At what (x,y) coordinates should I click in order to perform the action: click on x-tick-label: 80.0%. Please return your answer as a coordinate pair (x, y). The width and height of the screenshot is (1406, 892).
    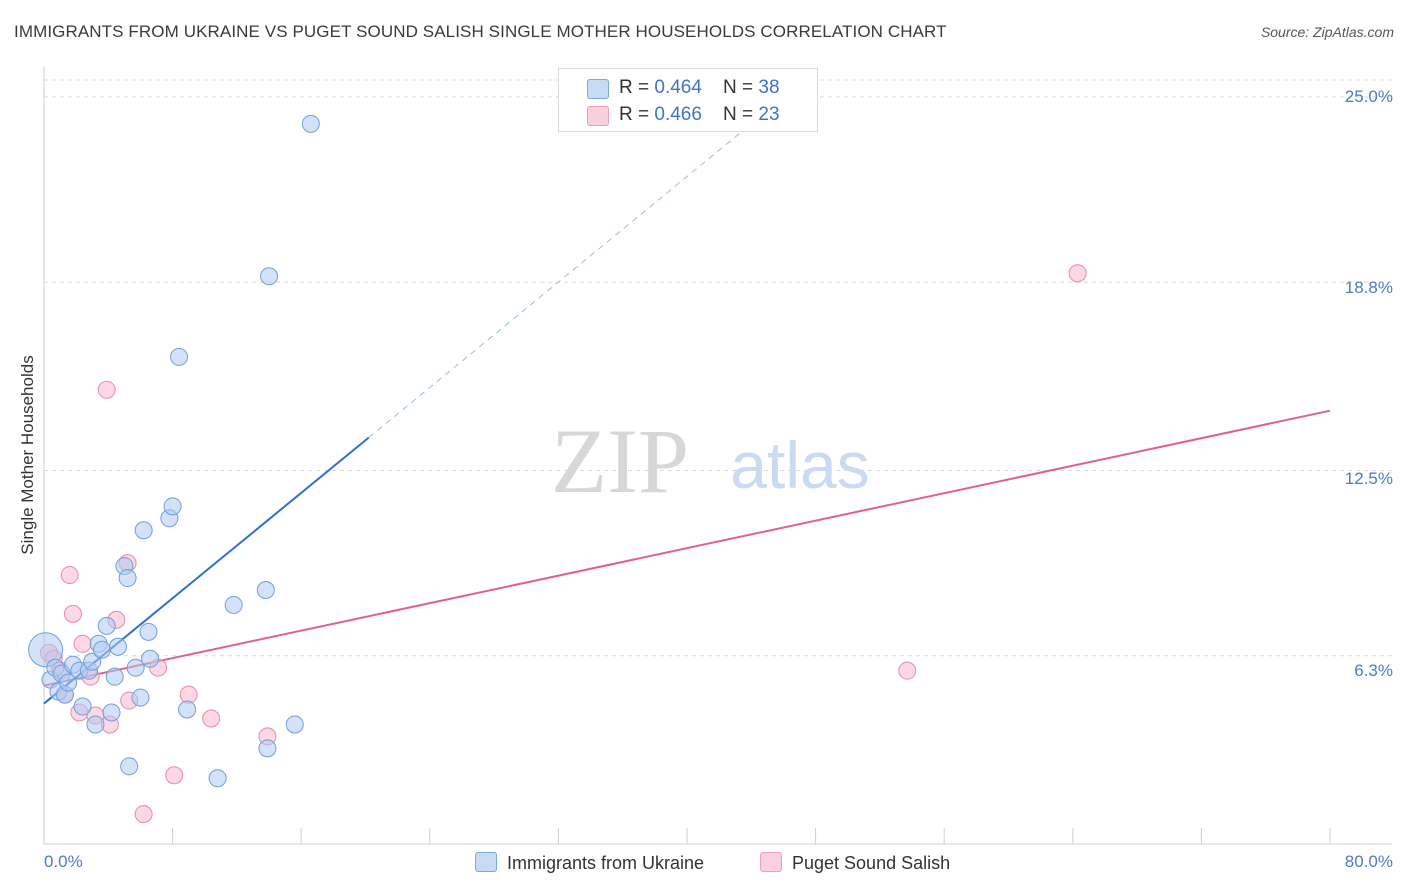
    Looking at the image, I should click on (1368, 861).